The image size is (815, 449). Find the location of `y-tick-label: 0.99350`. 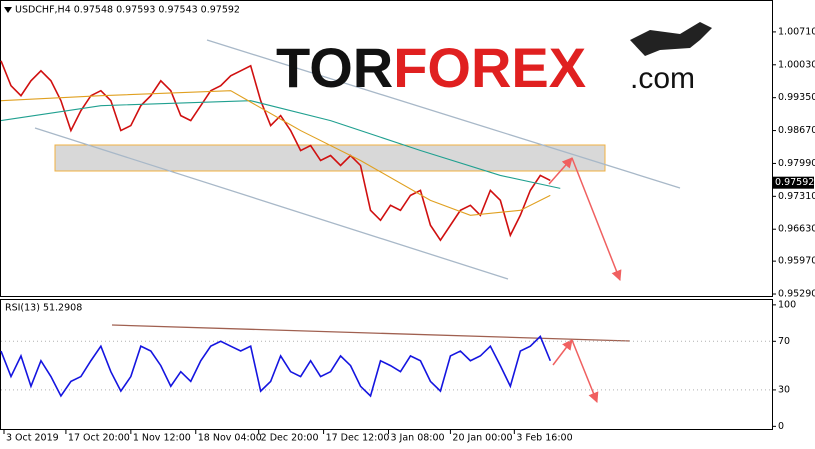

y-tick-label: 0.99350 is located at coordinates (796, 97).